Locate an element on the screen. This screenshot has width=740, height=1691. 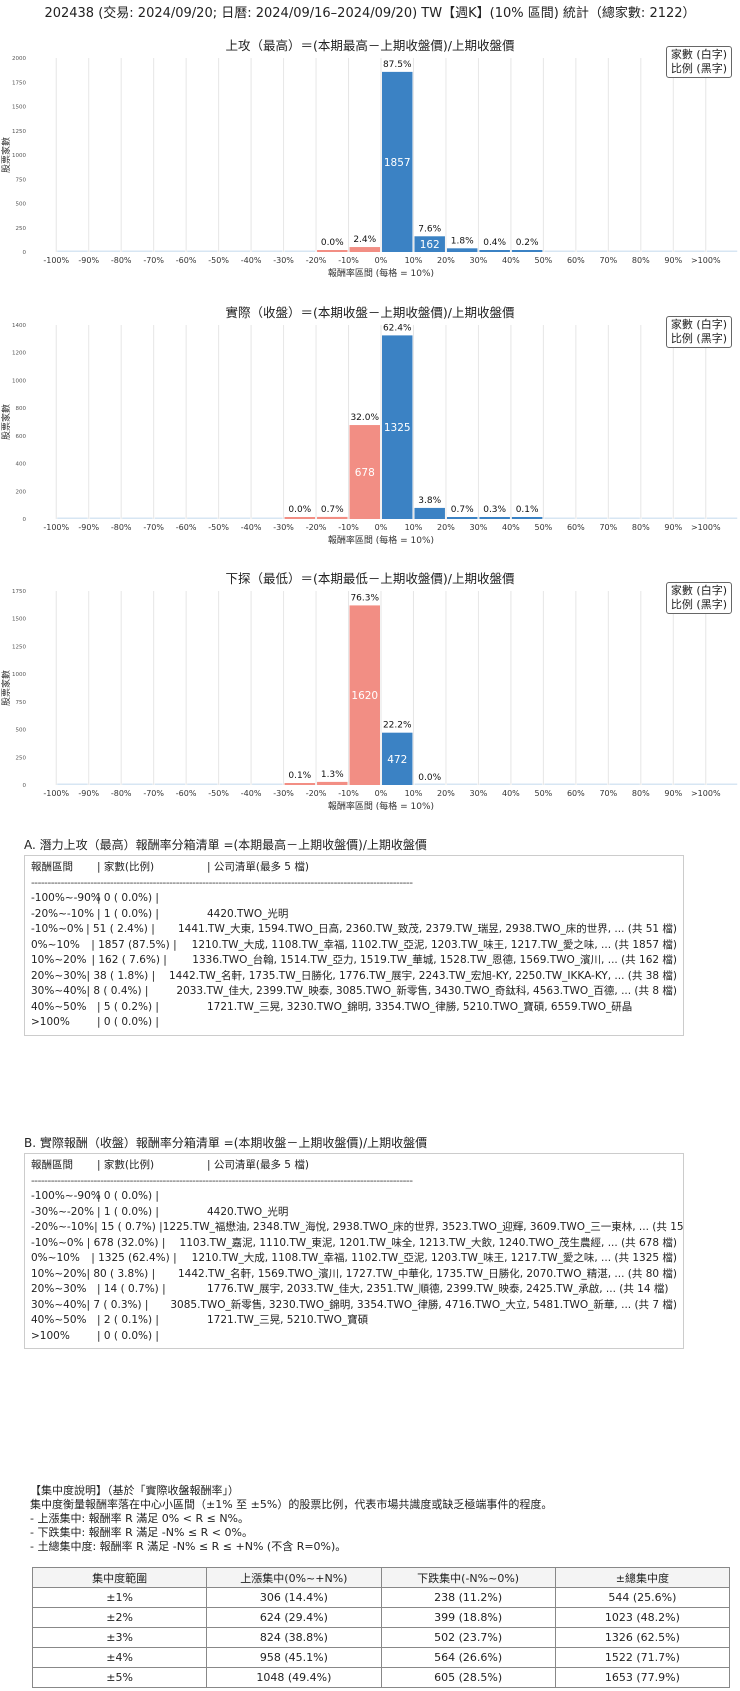
concentration-point: - 上漲集中: 報酬率 R 滿足 0% < R ≤ N%。 is located at coordinates (139, 1518).